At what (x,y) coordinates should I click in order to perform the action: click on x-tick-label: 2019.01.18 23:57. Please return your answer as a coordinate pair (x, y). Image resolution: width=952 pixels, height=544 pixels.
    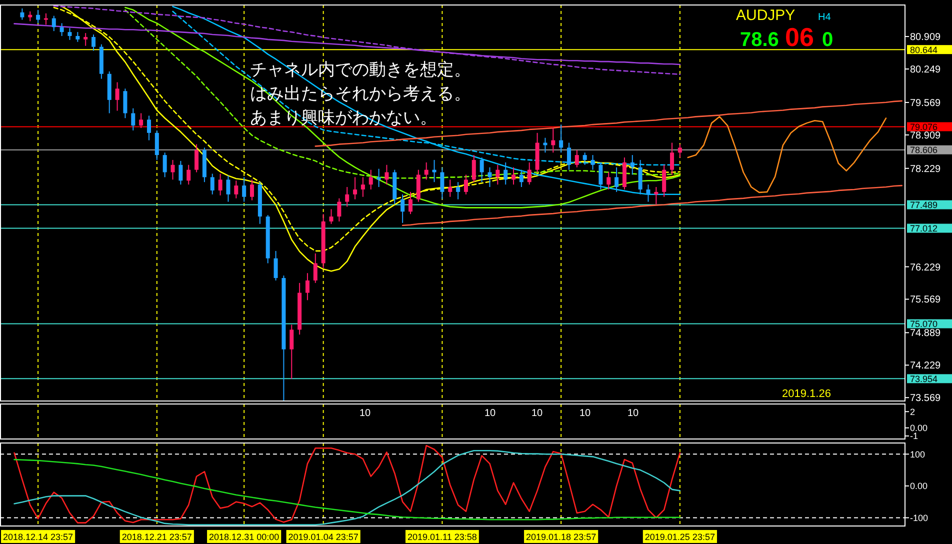
    Looking at the image, I should click on (561, 537).